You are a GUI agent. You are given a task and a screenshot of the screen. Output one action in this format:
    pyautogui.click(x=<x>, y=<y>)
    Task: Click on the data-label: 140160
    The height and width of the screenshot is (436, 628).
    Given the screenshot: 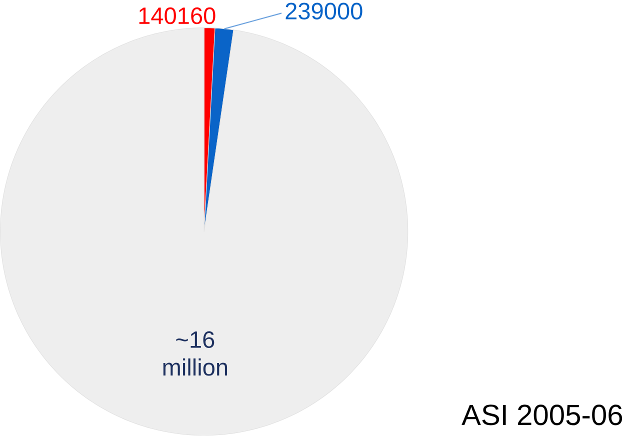 What is the action you would take?
    pyautogui.click(x=177, y=16)
    